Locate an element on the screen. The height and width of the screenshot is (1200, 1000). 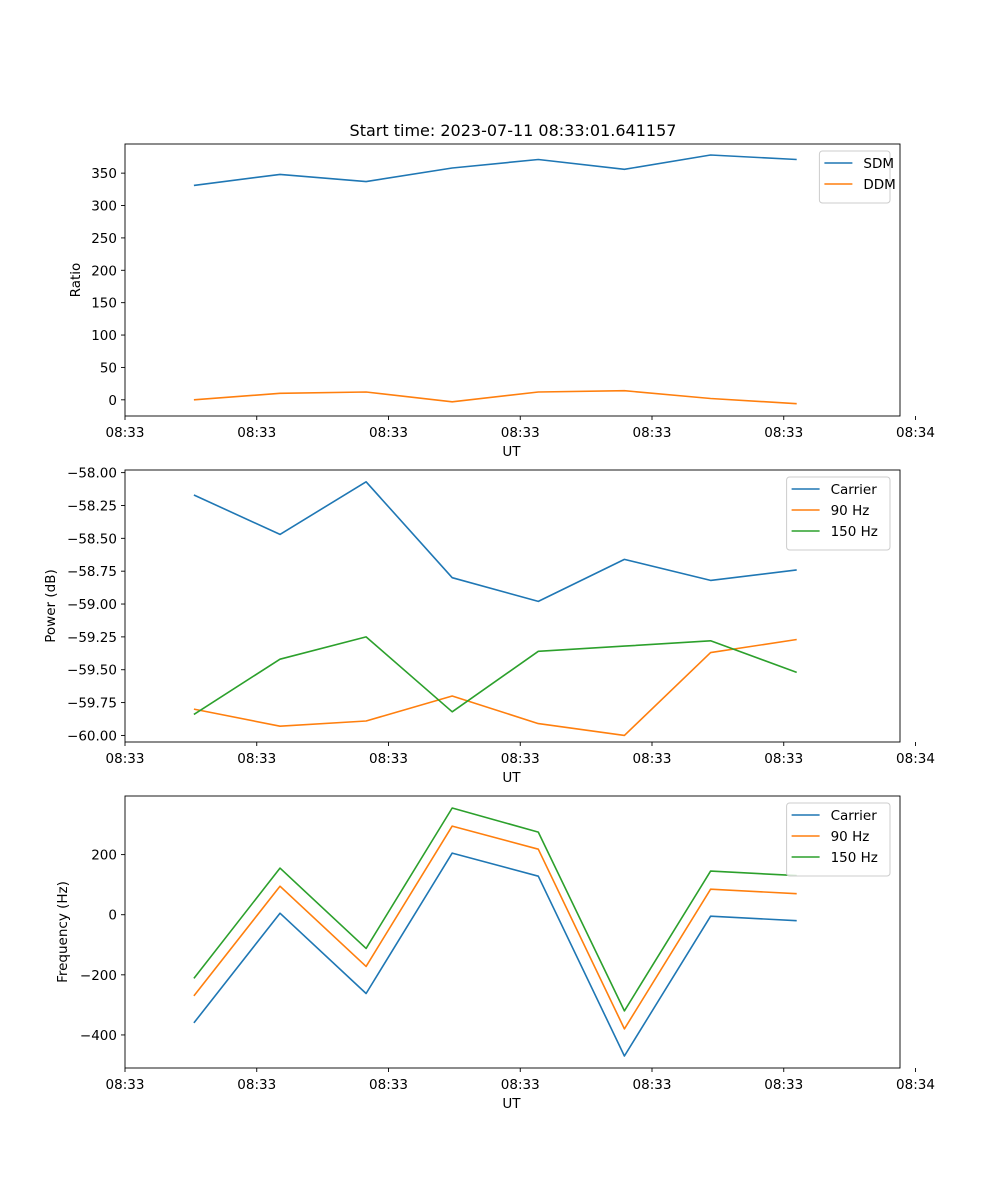
y-tick-label: −58.50 is located at coordinates (92, 539).